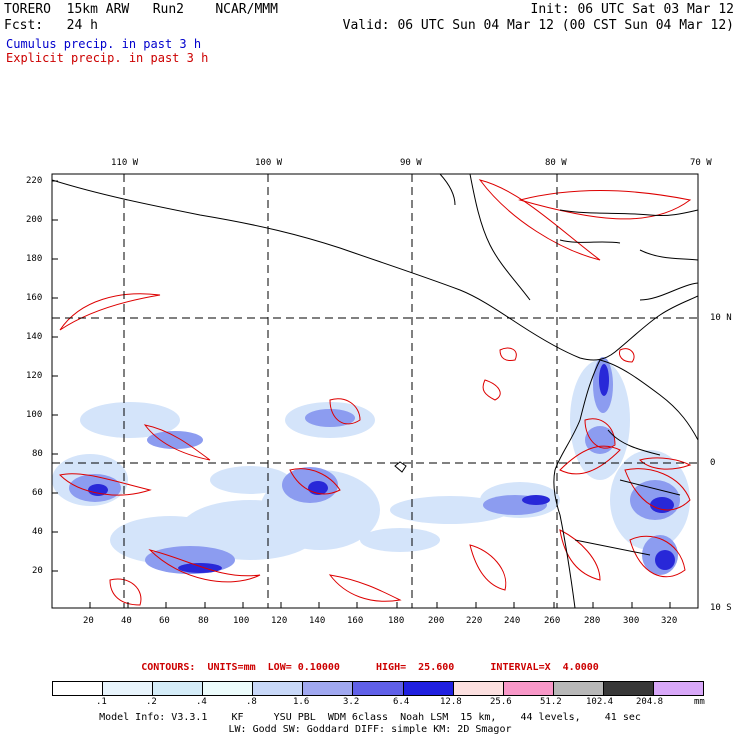  I want to click on lon-label-70w: 70 W, so click(701, 163).